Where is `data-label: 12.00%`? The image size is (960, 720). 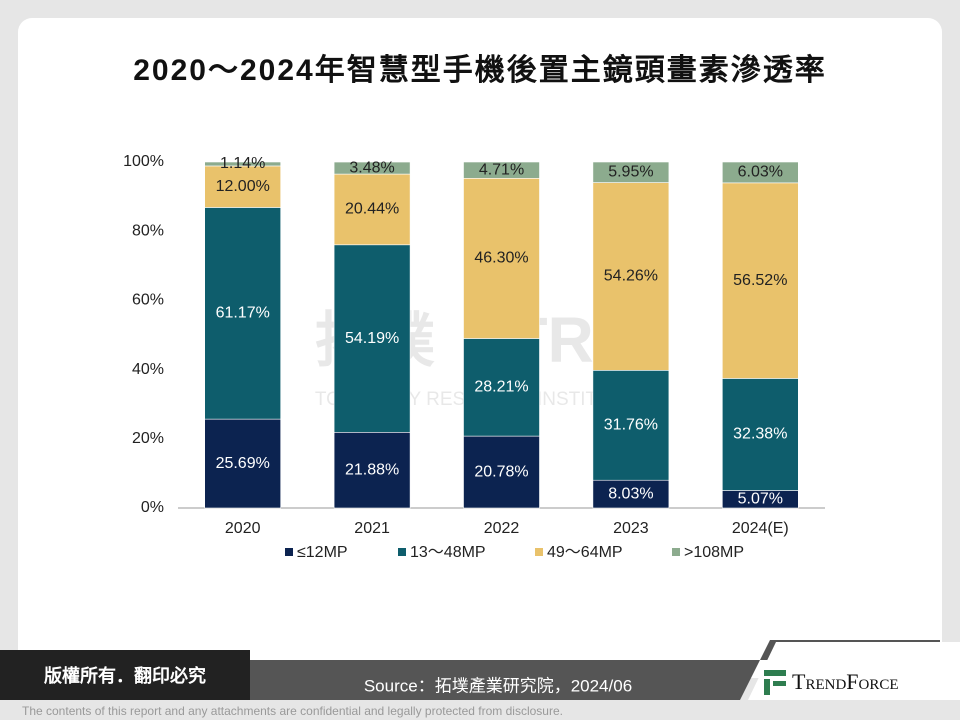
data-label: 12.00% is located at coordinates (243, 186).